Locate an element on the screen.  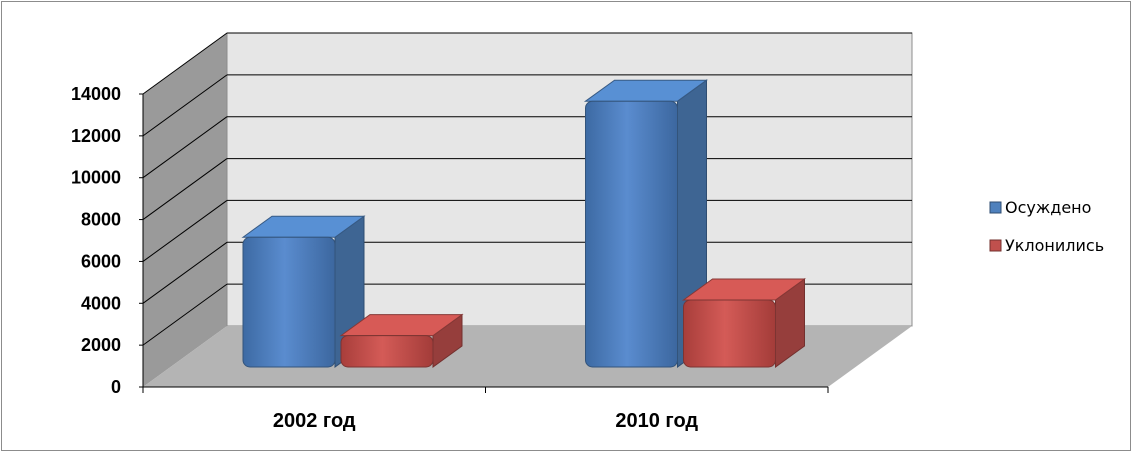
y-tick-label: 2000 is located at coordinates (101, 345).